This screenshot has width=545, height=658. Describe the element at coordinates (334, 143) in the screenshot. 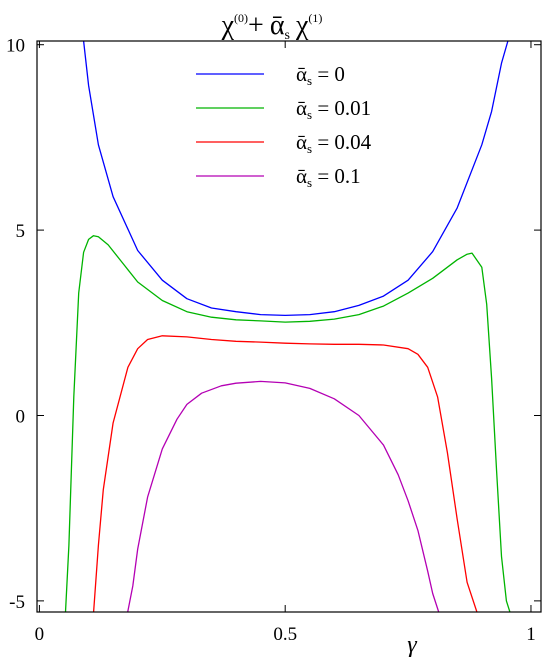

I see `legend-label: ᾱs = 0.04` at that location.